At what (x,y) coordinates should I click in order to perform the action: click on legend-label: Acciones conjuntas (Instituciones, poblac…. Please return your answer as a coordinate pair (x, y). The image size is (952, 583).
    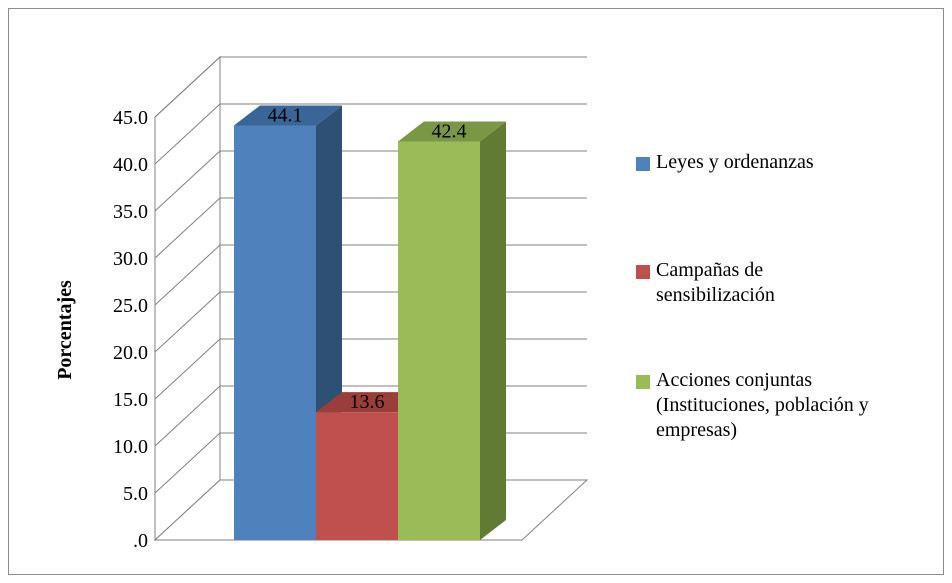
    Looking at the image, I should click on (762, 405).